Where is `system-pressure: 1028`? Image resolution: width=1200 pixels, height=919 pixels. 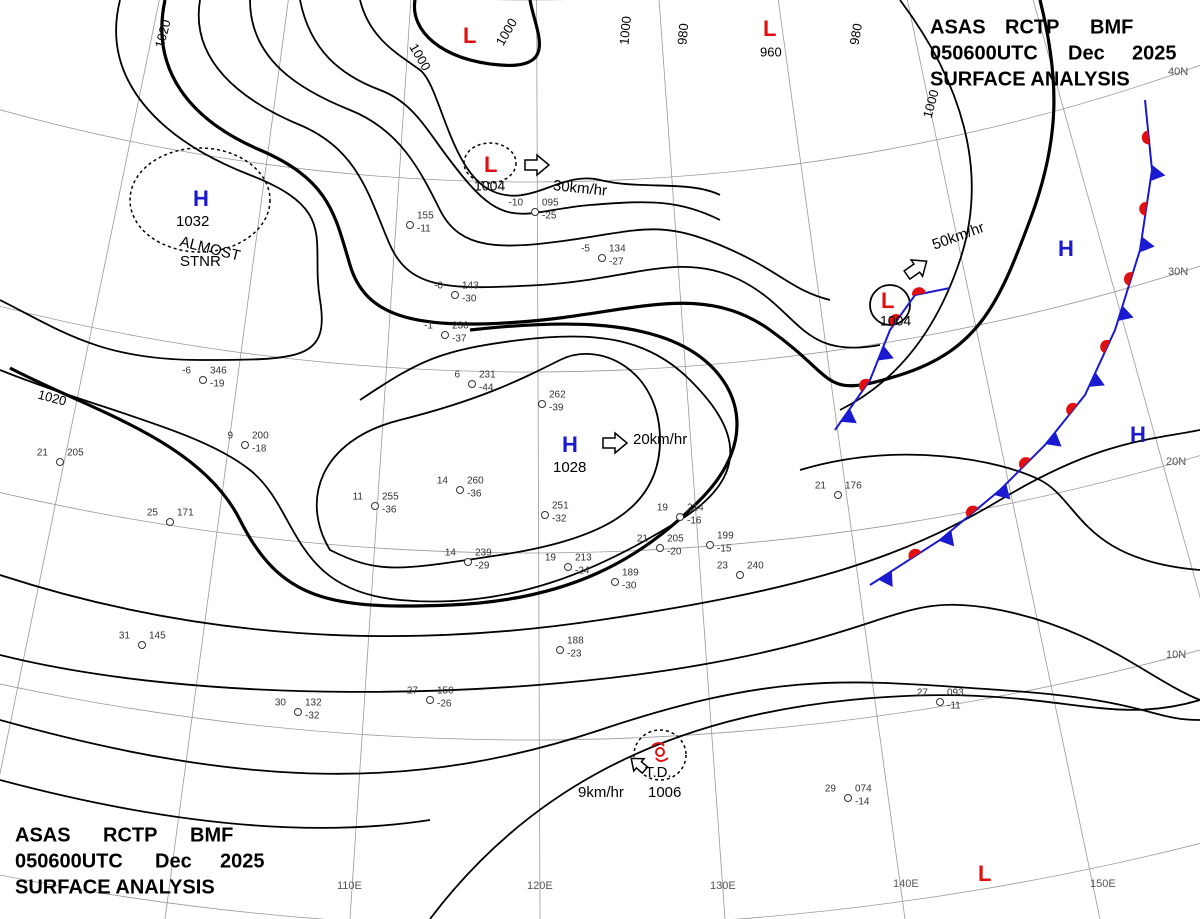 system-pressure: 1028 is located at coordinates (569, 467).